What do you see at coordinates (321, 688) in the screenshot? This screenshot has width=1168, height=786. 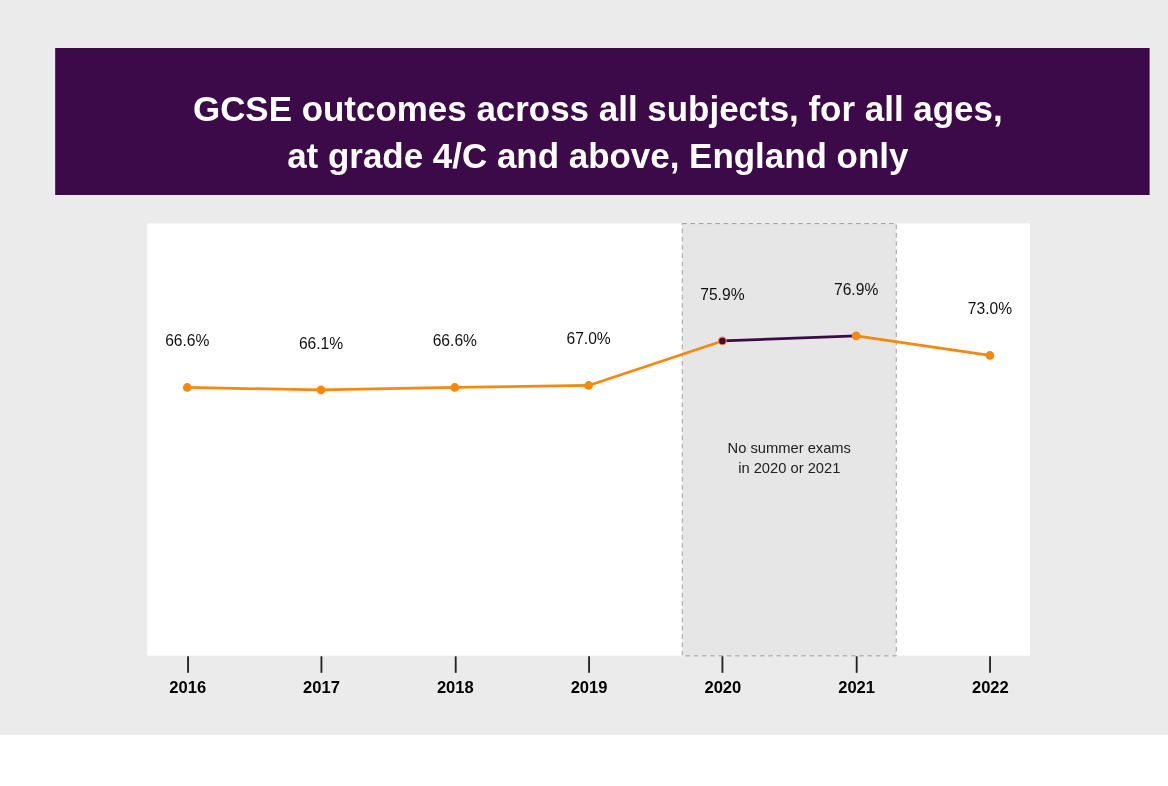 I see `x-tick-label: 2017` at bounding box center [321, 688].